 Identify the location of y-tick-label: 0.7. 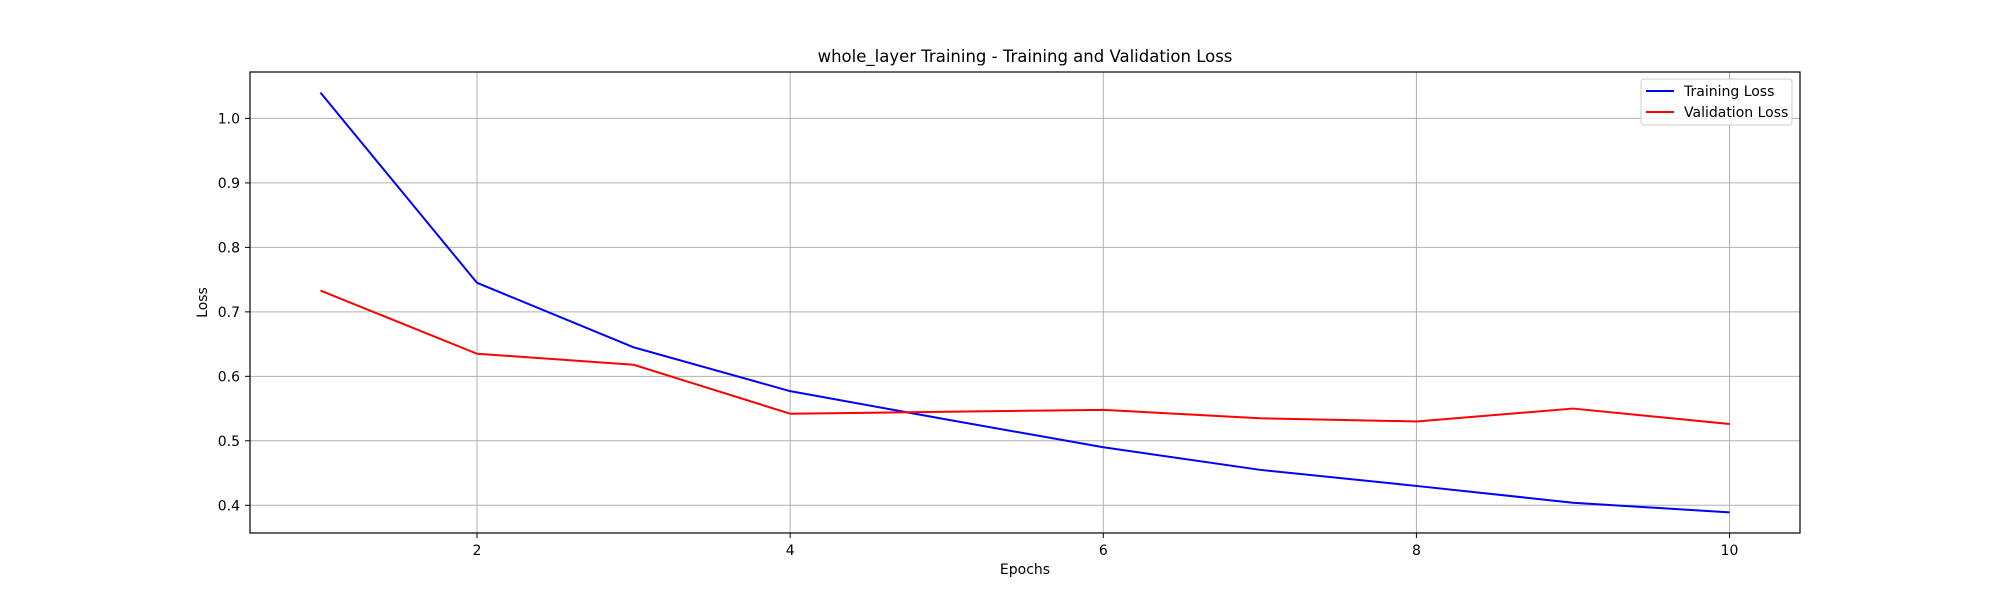
(229, 313).